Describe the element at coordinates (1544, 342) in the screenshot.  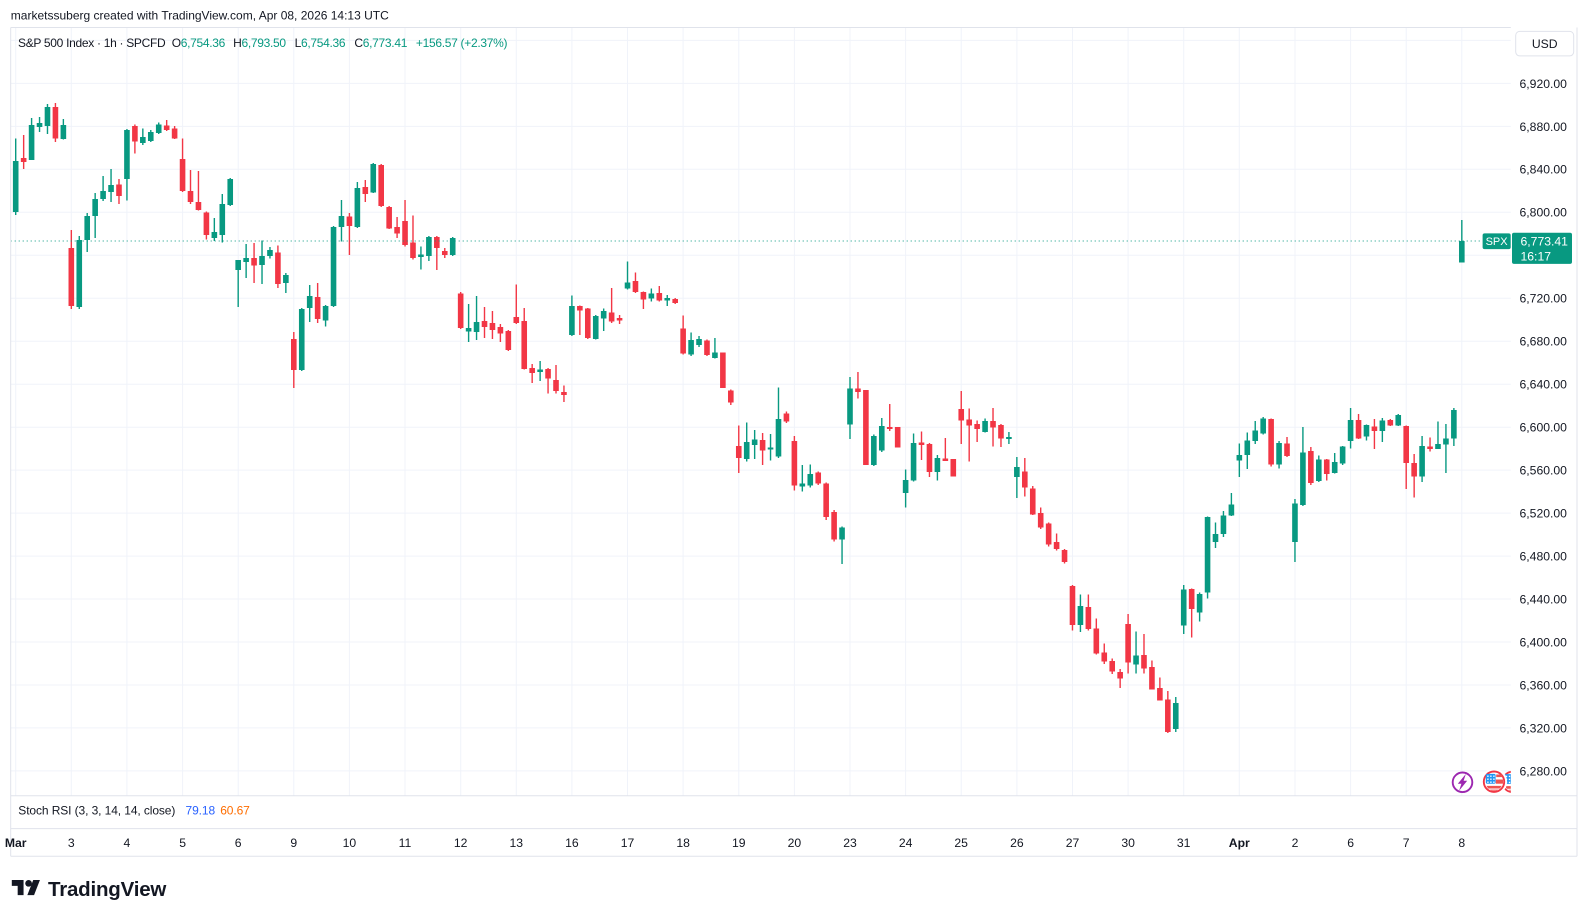
I see `svg-text: 6,680.00` at that location.